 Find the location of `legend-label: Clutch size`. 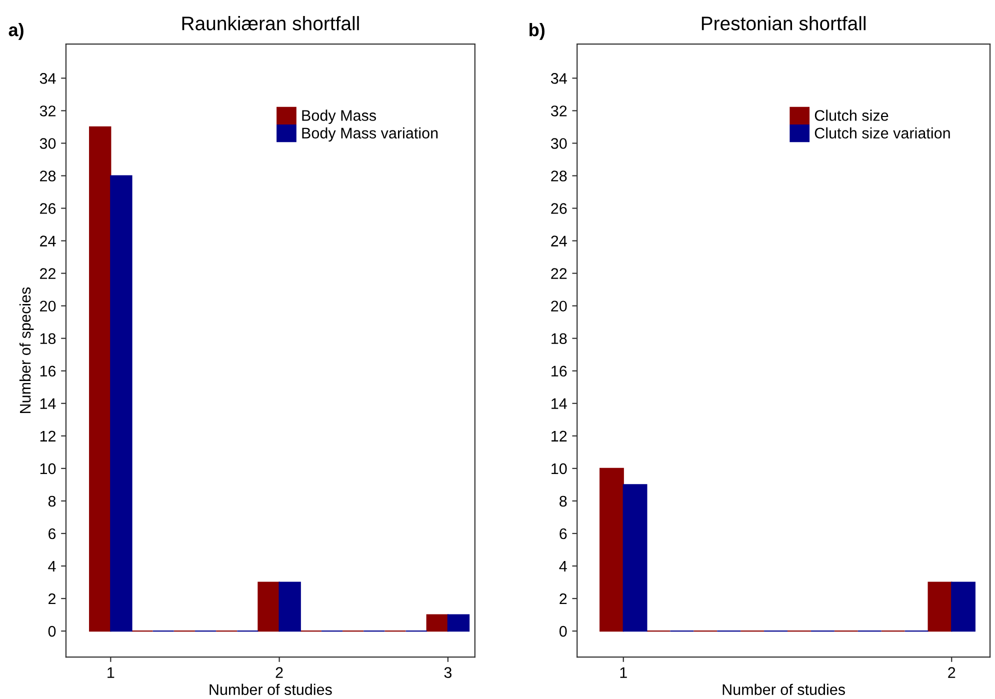

legend-label: Clutch size is located at coordinates (851, 115).